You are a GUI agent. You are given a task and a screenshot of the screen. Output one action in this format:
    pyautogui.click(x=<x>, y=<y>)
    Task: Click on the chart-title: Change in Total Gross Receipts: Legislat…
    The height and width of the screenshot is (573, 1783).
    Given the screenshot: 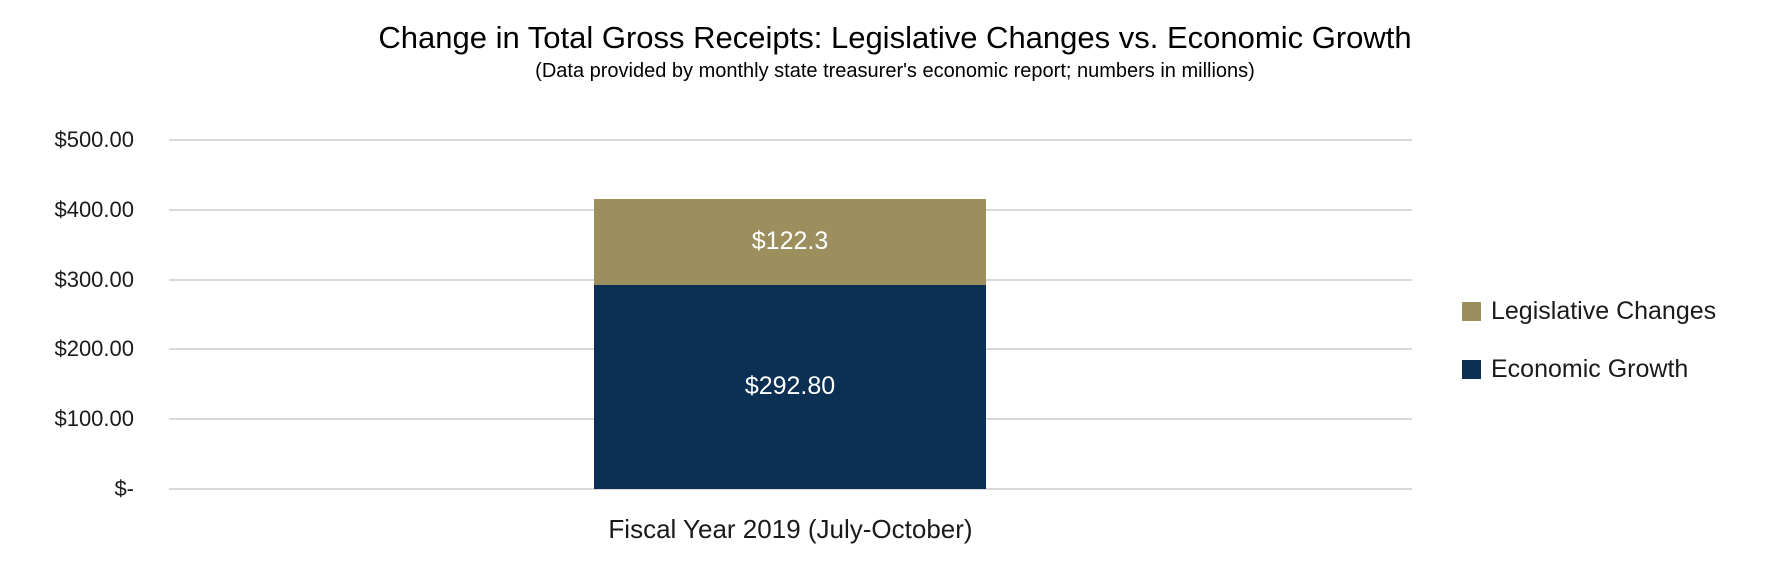 What is the action you would take?
    pyautogui.click(x=895, y=37)
    